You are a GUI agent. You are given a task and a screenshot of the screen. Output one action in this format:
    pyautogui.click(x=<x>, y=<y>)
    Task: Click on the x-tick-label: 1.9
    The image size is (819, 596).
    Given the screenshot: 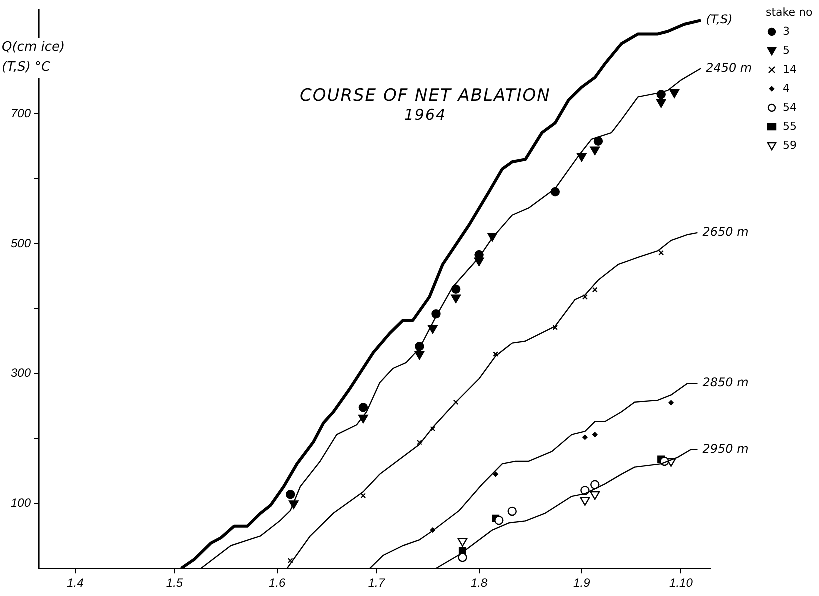 What is the action you would take?
    pyautogui.click(x=582, y=583)
    